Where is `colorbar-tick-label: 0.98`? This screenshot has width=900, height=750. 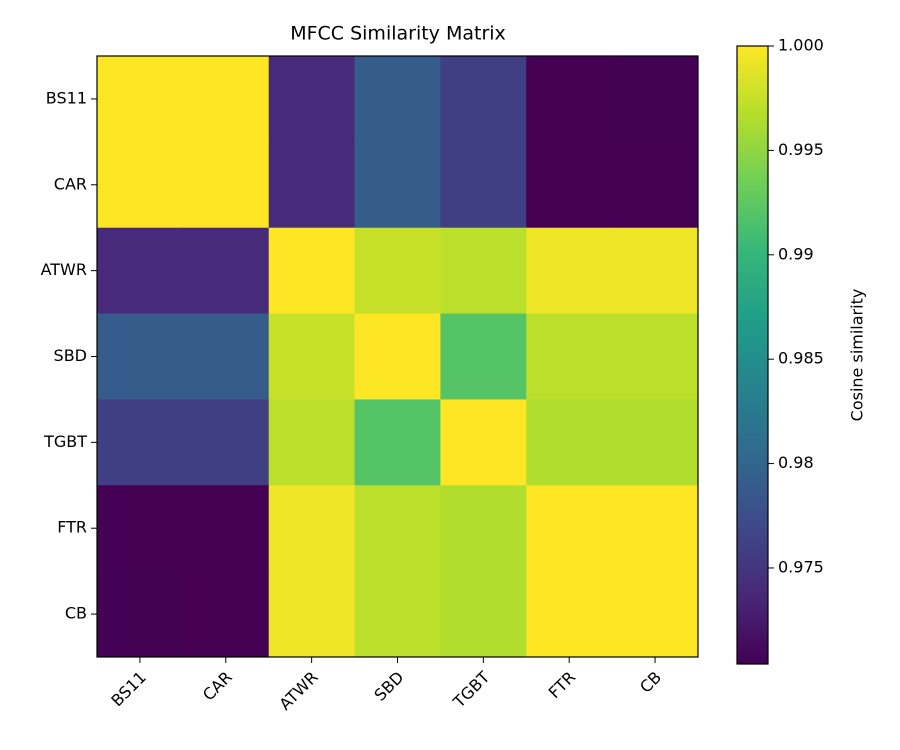 colorbar-tick-label: 0.98 is located at coordinates (796, 462).